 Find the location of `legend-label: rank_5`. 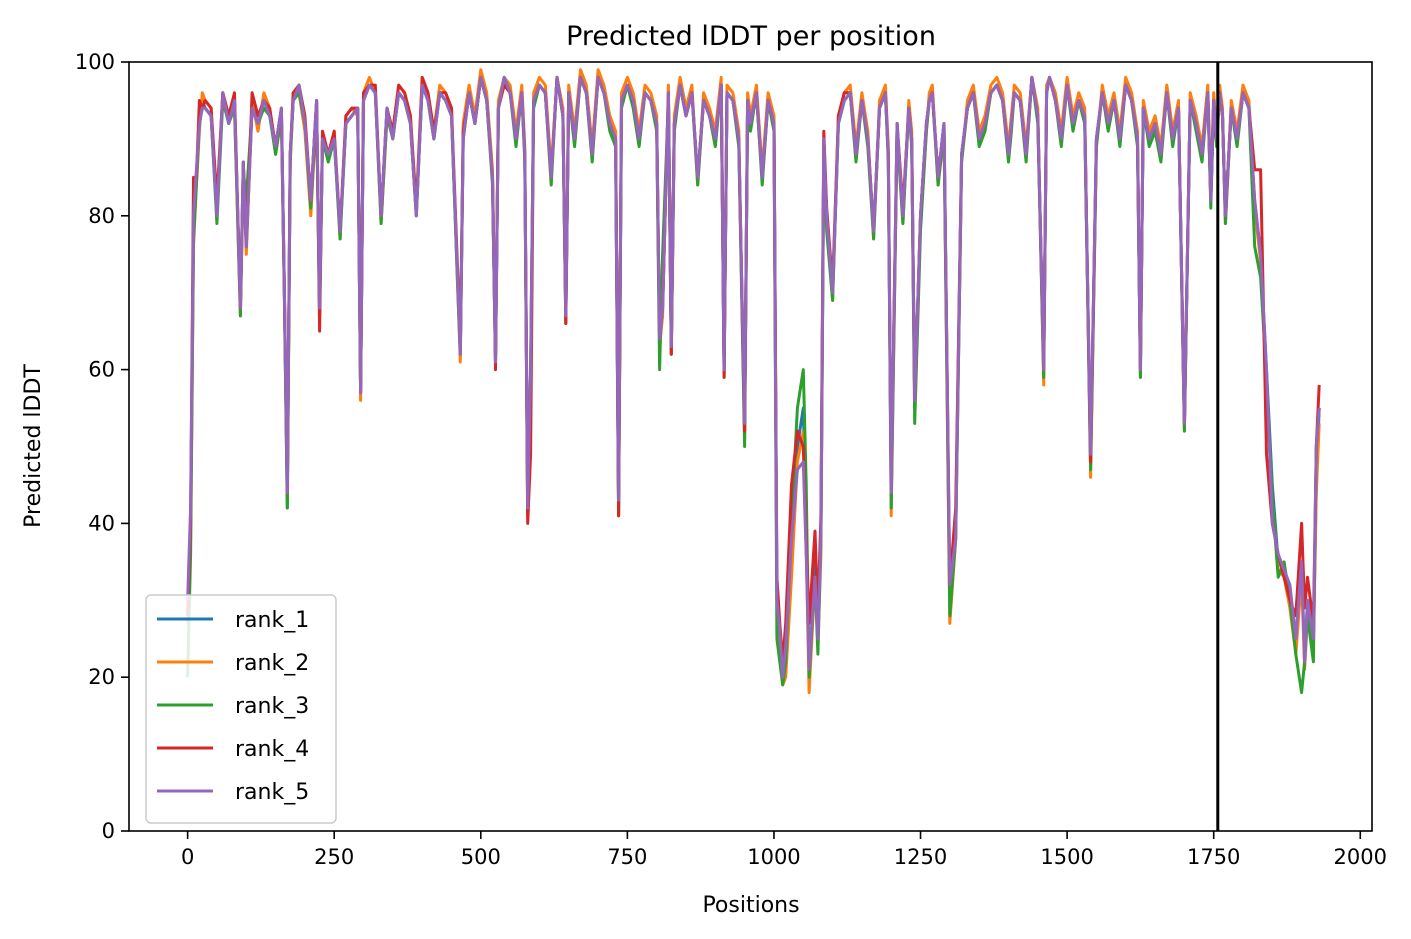

legend-label: rank_5 is located at coordinates (272, 792).